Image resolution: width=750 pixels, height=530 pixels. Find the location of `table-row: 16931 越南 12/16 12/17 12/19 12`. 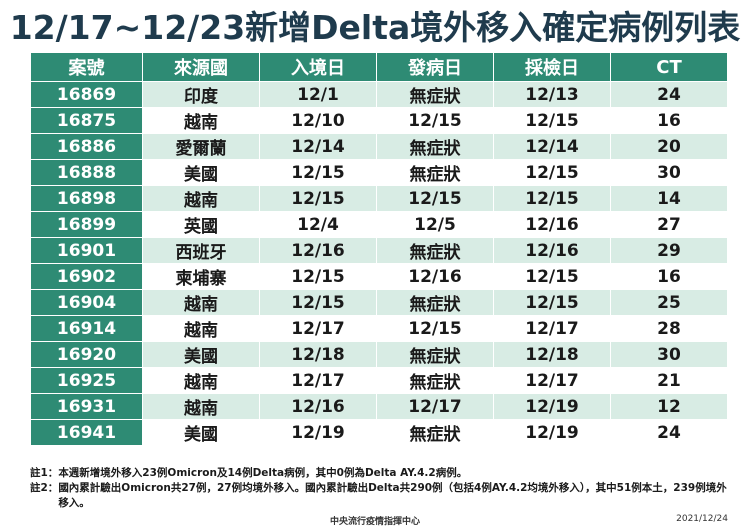

table-row: 16931 越南 12/16 12/17 12/19 12 is located at coordinates (379, 406).